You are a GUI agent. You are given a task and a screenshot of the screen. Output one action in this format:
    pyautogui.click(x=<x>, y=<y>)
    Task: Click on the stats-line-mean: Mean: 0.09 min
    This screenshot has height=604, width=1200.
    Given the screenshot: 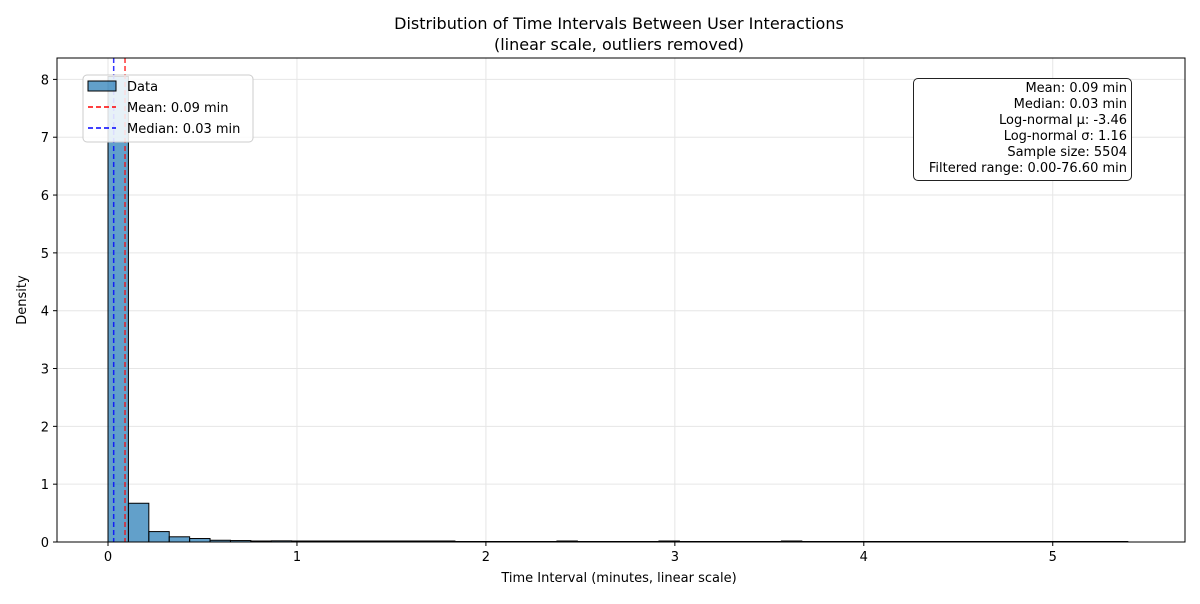 What is the action you would take?
    pyautogui.click(x=1076, y=88)
    